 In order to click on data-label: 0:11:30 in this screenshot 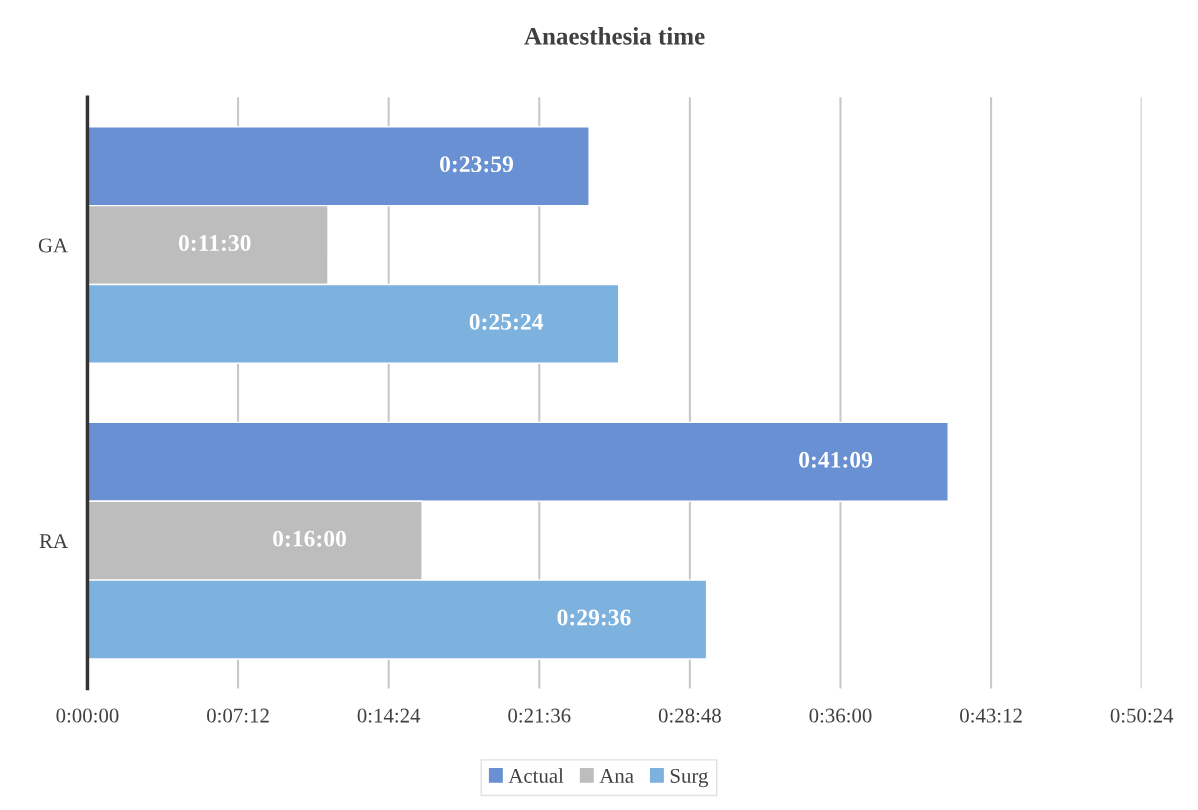, I will do `click(214, 243)`.